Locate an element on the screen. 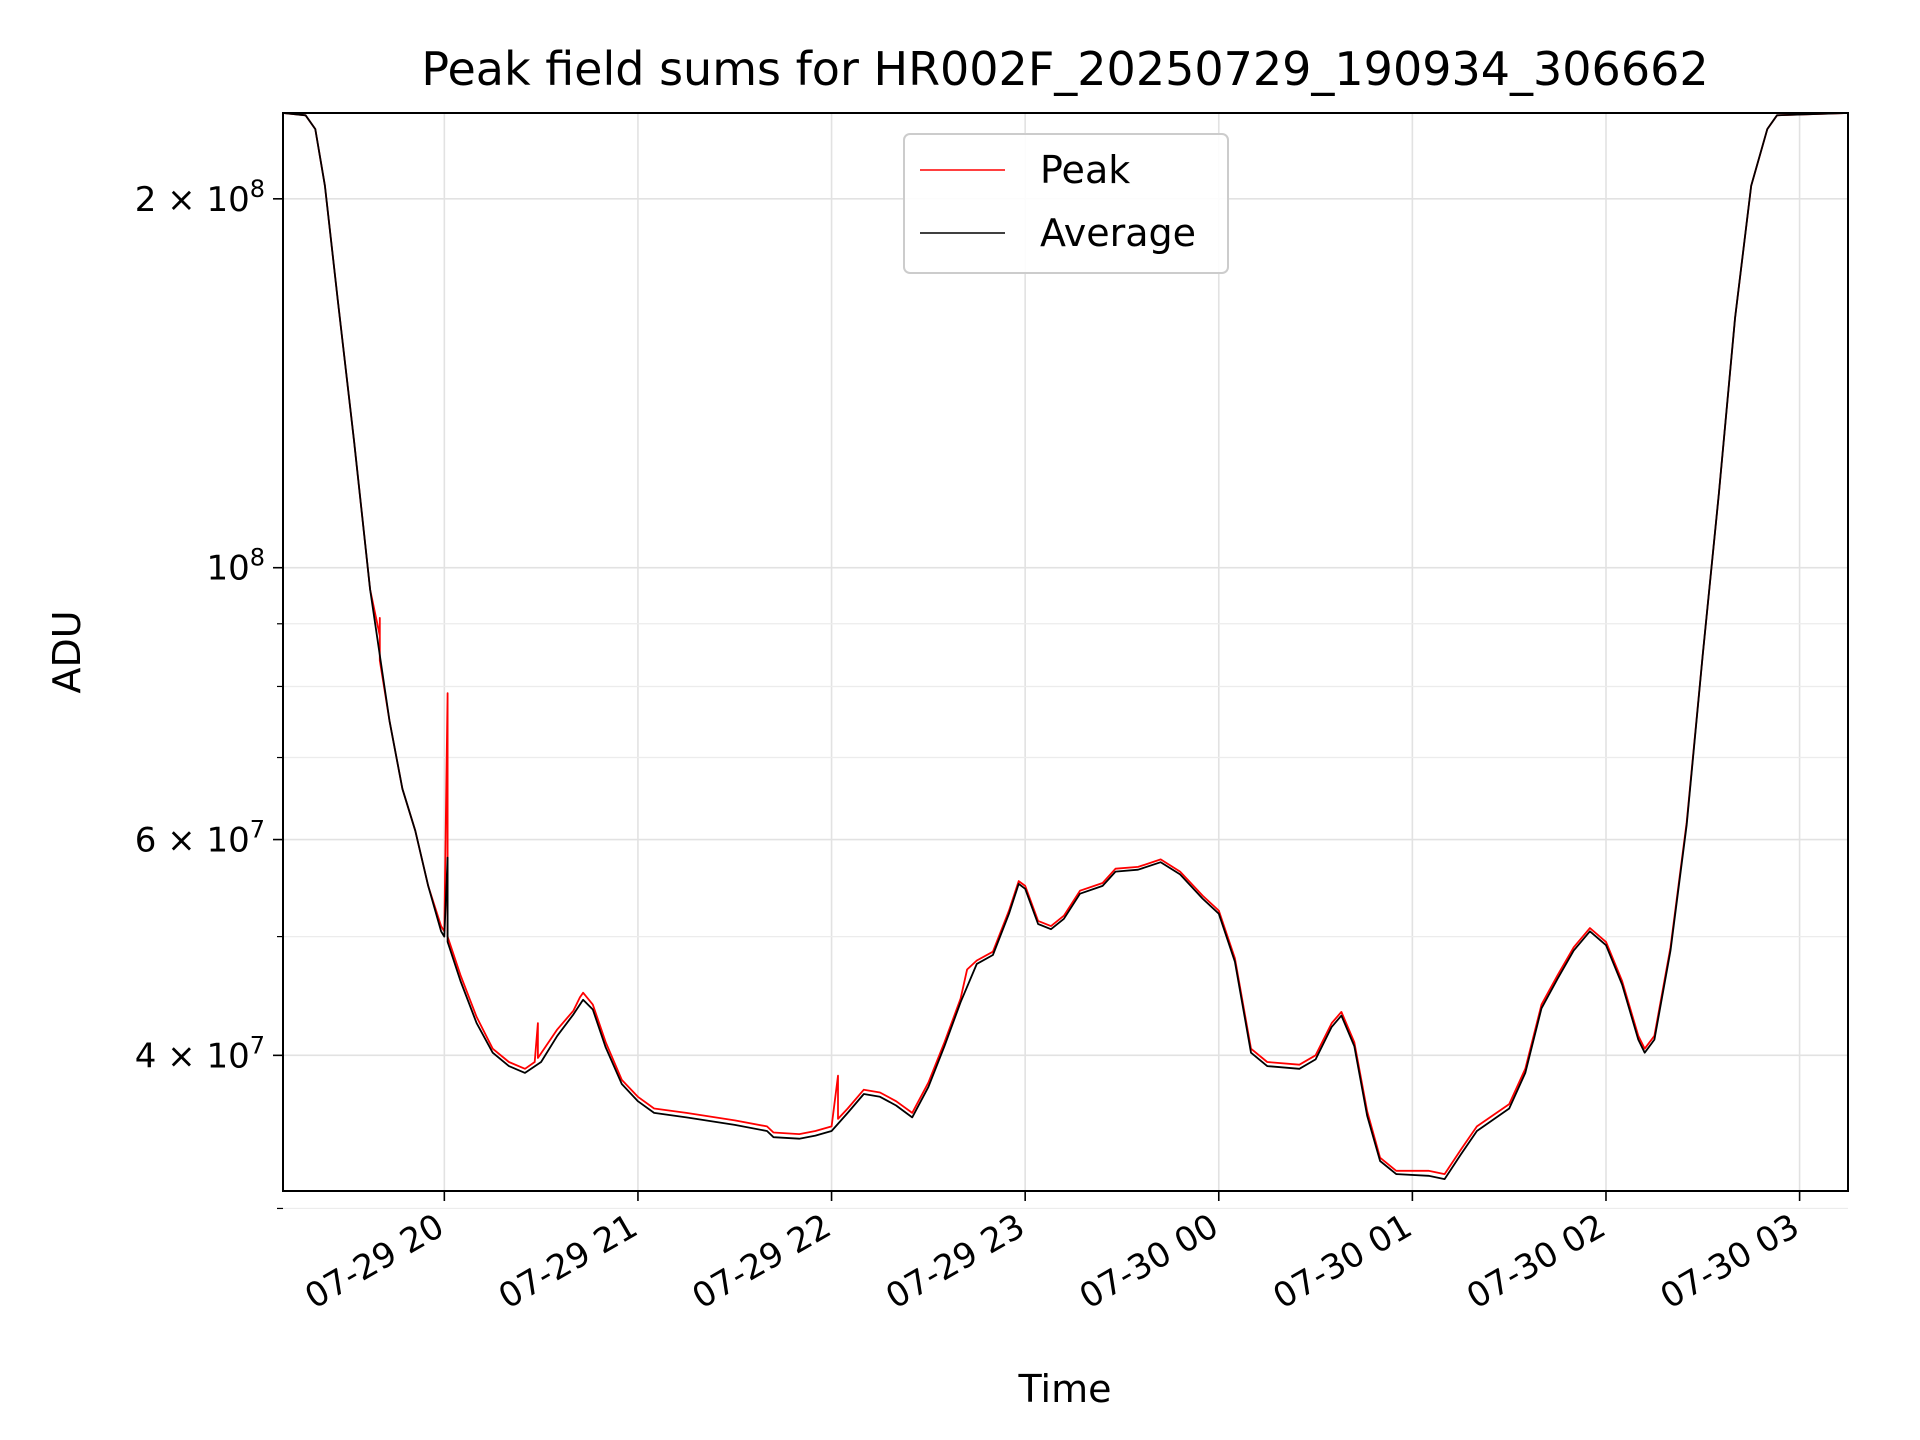  legend-label-average: Average is located at coordinates (1118, 233).